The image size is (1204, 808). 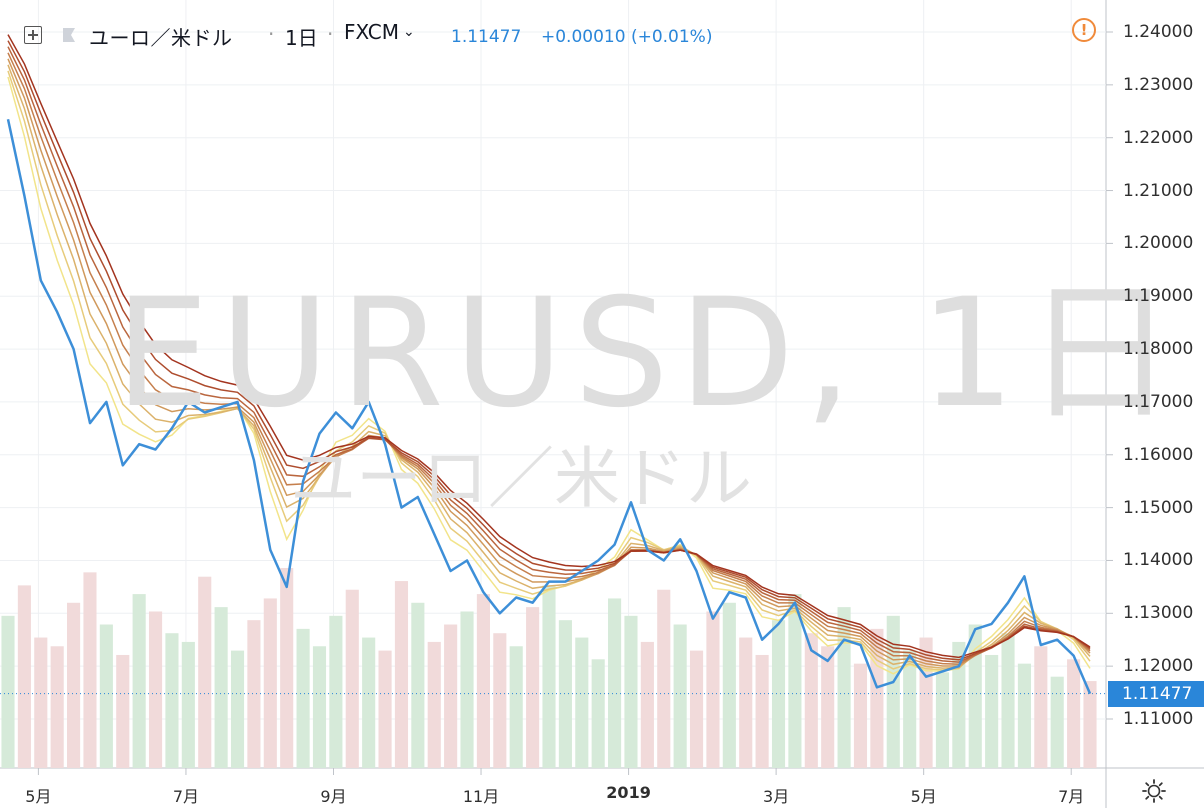 What do you see at coordinates (1158, 666) in the screenshot?
I see `price-axis-label: 1.12000` at bounding box center [1158, 666].